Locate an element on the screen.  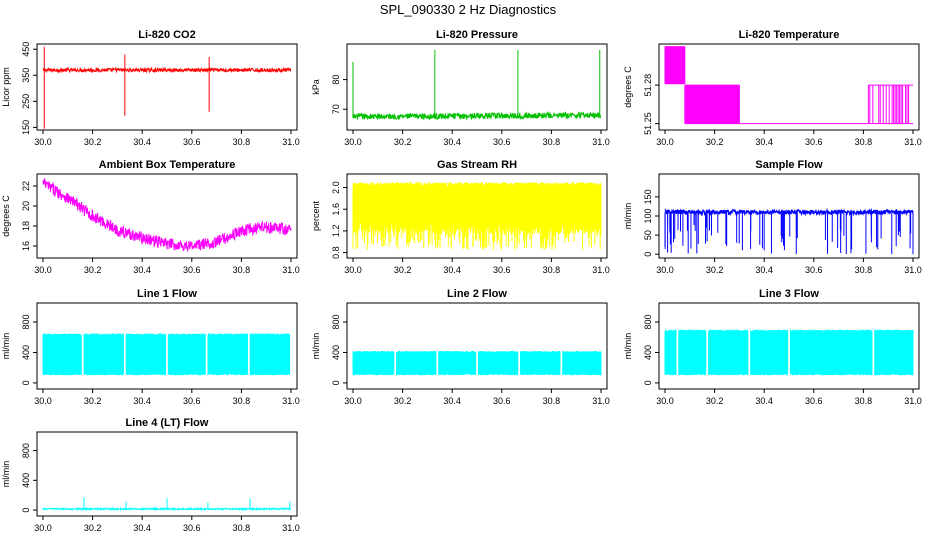
line-4-lt-flow-xtick-label-0: 30.0 is located at coordinates (43, 528).